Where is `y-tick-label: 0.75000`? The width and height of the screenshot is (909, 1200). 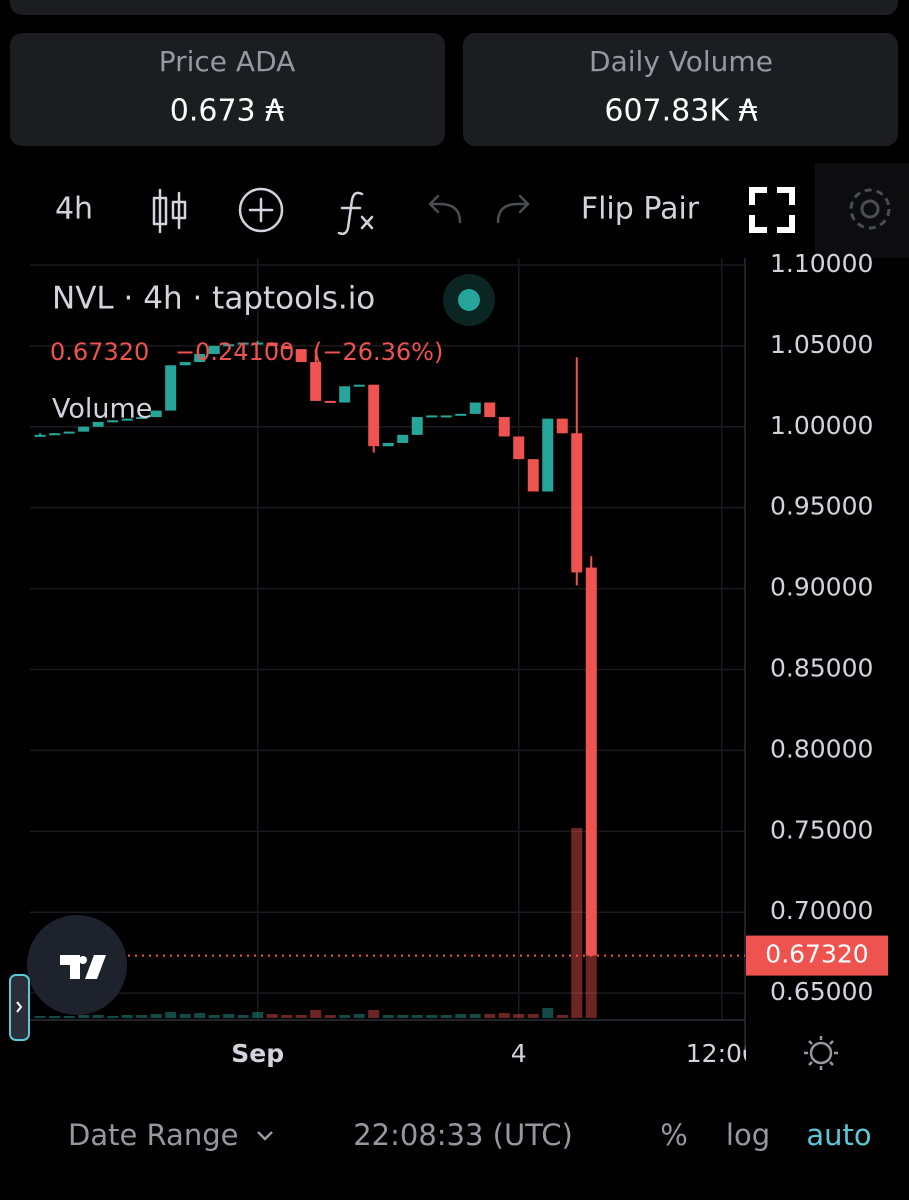 y-tick-label: 0.75000 is located at coordinates (821, 829).